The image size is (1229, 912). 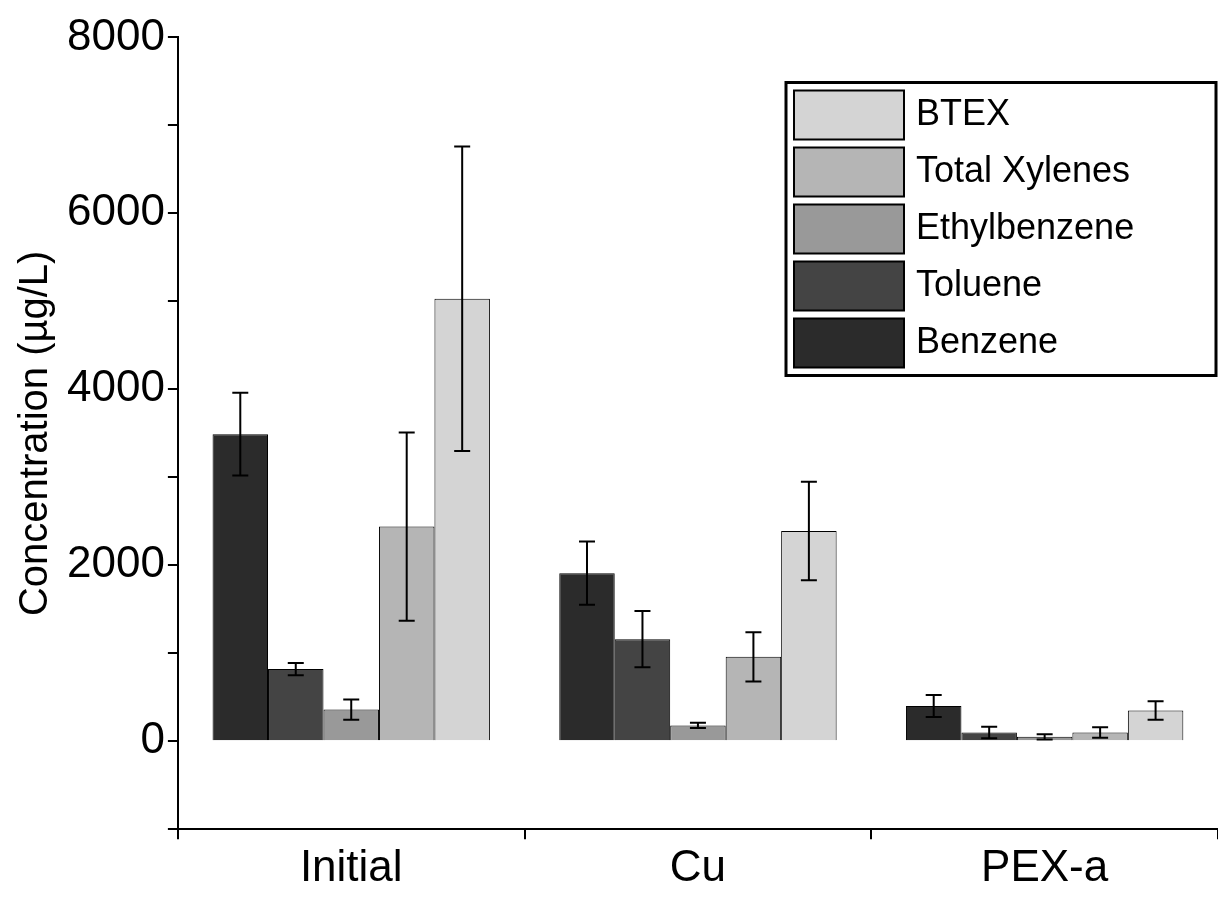 I want to click on y-tick-label: 0, so click(x=152, y=738).